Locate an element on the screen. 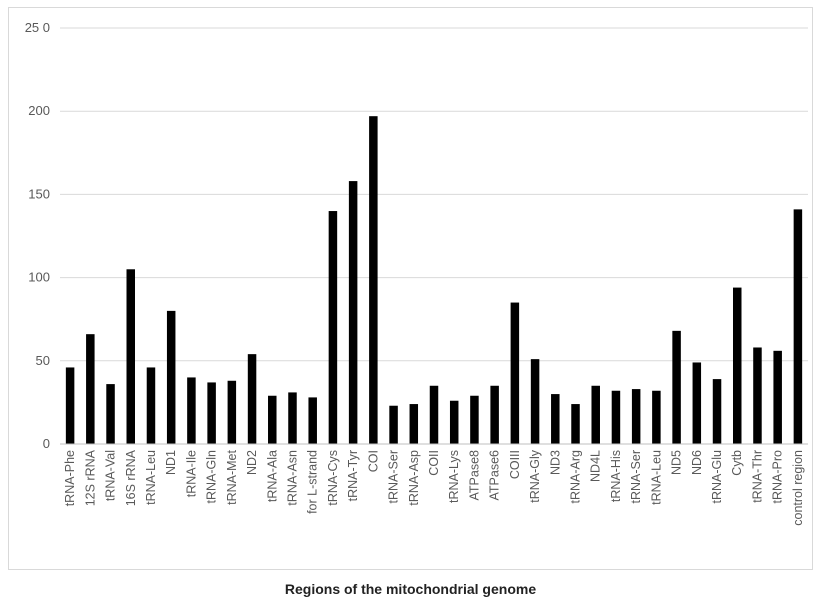  x-tick-label: tRNA-Gln is located at coordinates (212, 477).